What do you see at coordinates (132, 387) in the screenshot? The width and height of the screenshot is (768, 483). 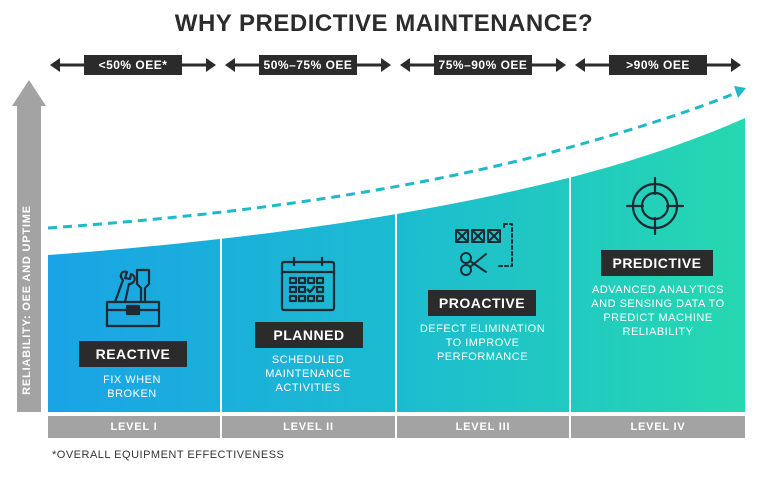 I see `stage-description-reactive: FIX WHEN BROKEN` at bounding box center [132, 387].